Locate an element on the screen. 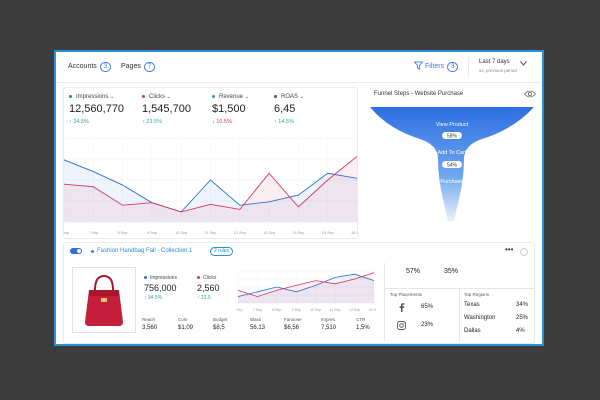 This screenshot has height=400, width=600. stat-label: Budget is located at coordinates (220, 319).